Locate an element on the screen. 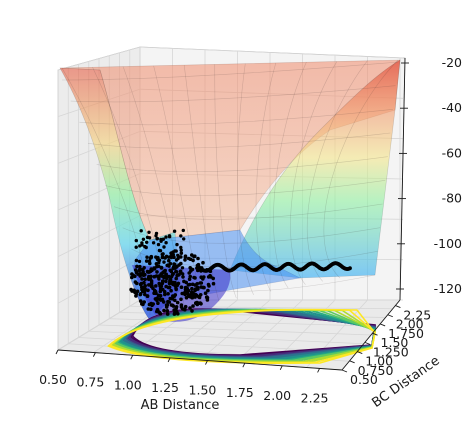 This screenshot has height=437, width=470. y-tick-label: 0.750 is located at coordinates (376, 370).